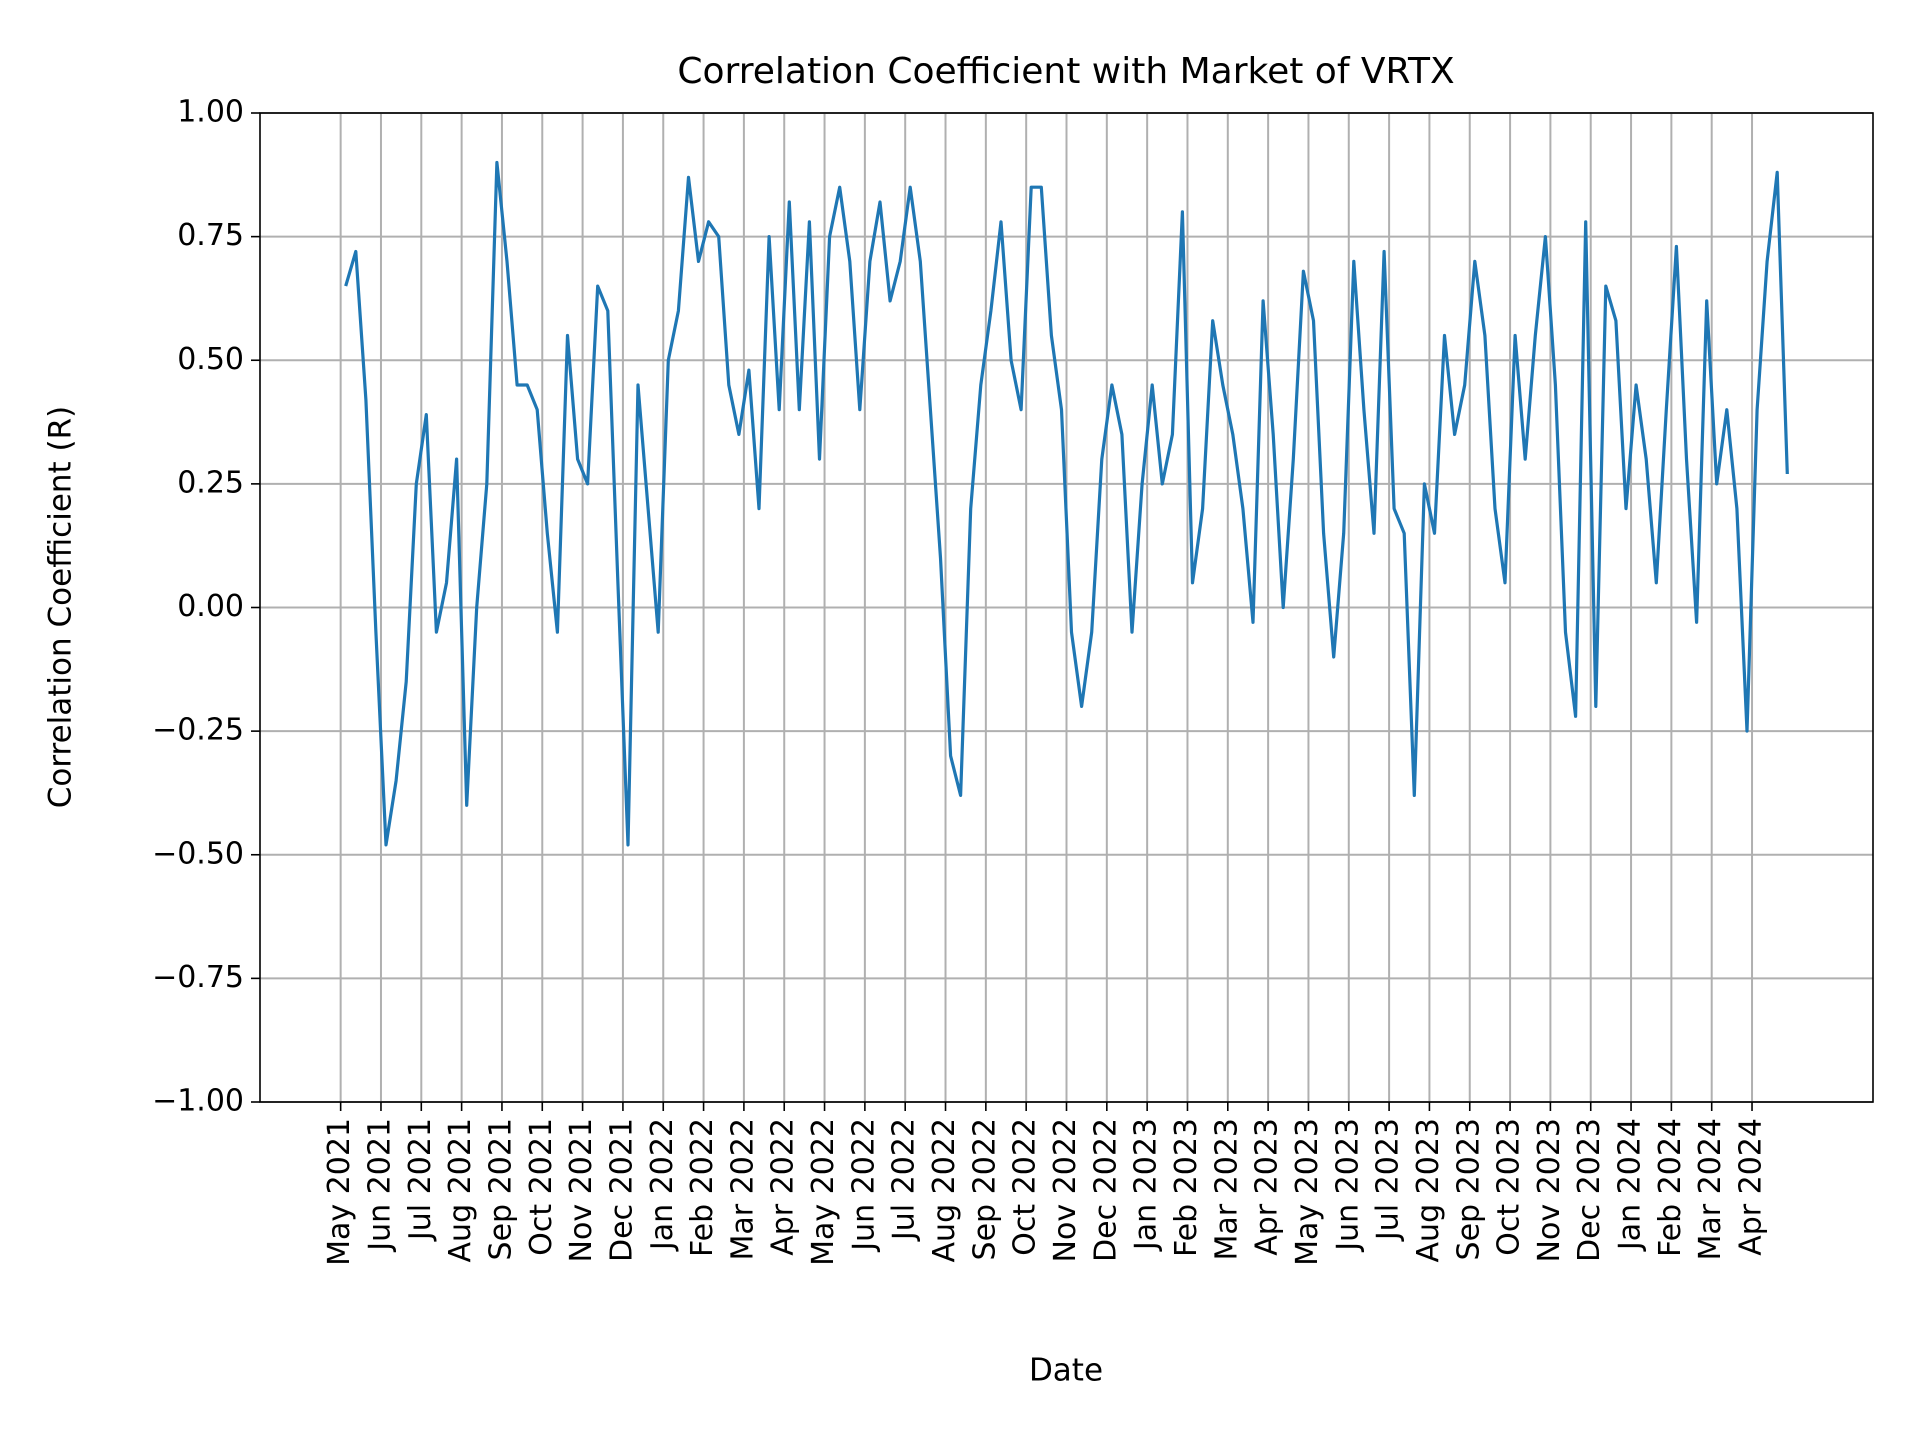 The image size is (1920, 1440). Describe the element at coordinates (1388, 1180) in the screenshot. I see `x-tick-label: Jul 2023` at that location.